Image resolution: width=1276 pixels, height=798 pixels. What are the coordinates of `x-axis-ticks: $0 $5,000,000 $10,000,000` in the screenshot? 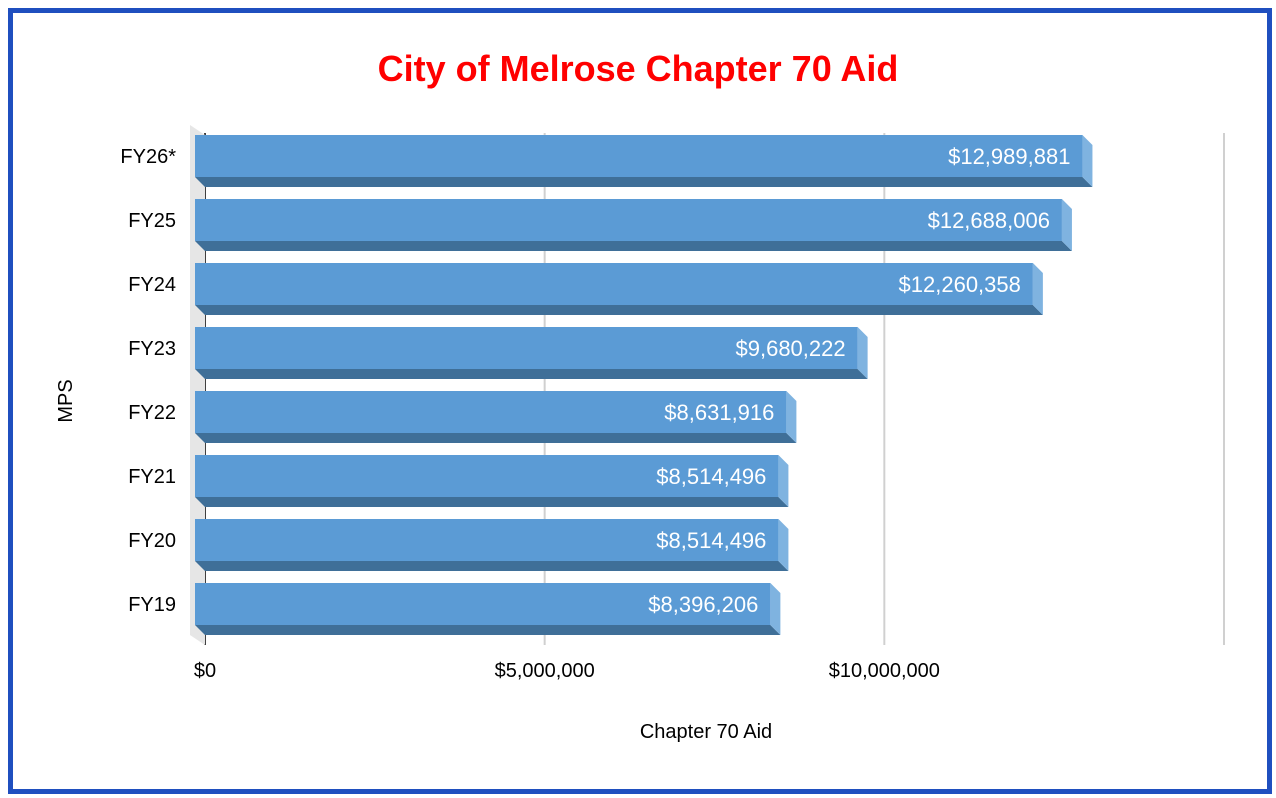 It's located at (567, 671).